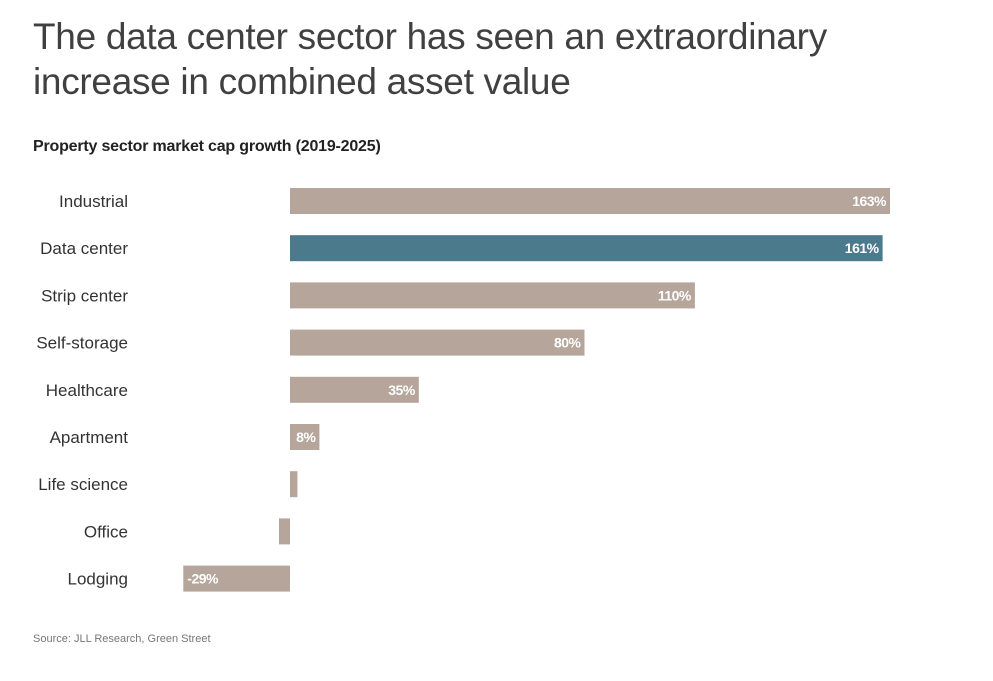  Describe the element at coordinates (492, 295) in the screenshot. I see `bar-strip-center` at that location.